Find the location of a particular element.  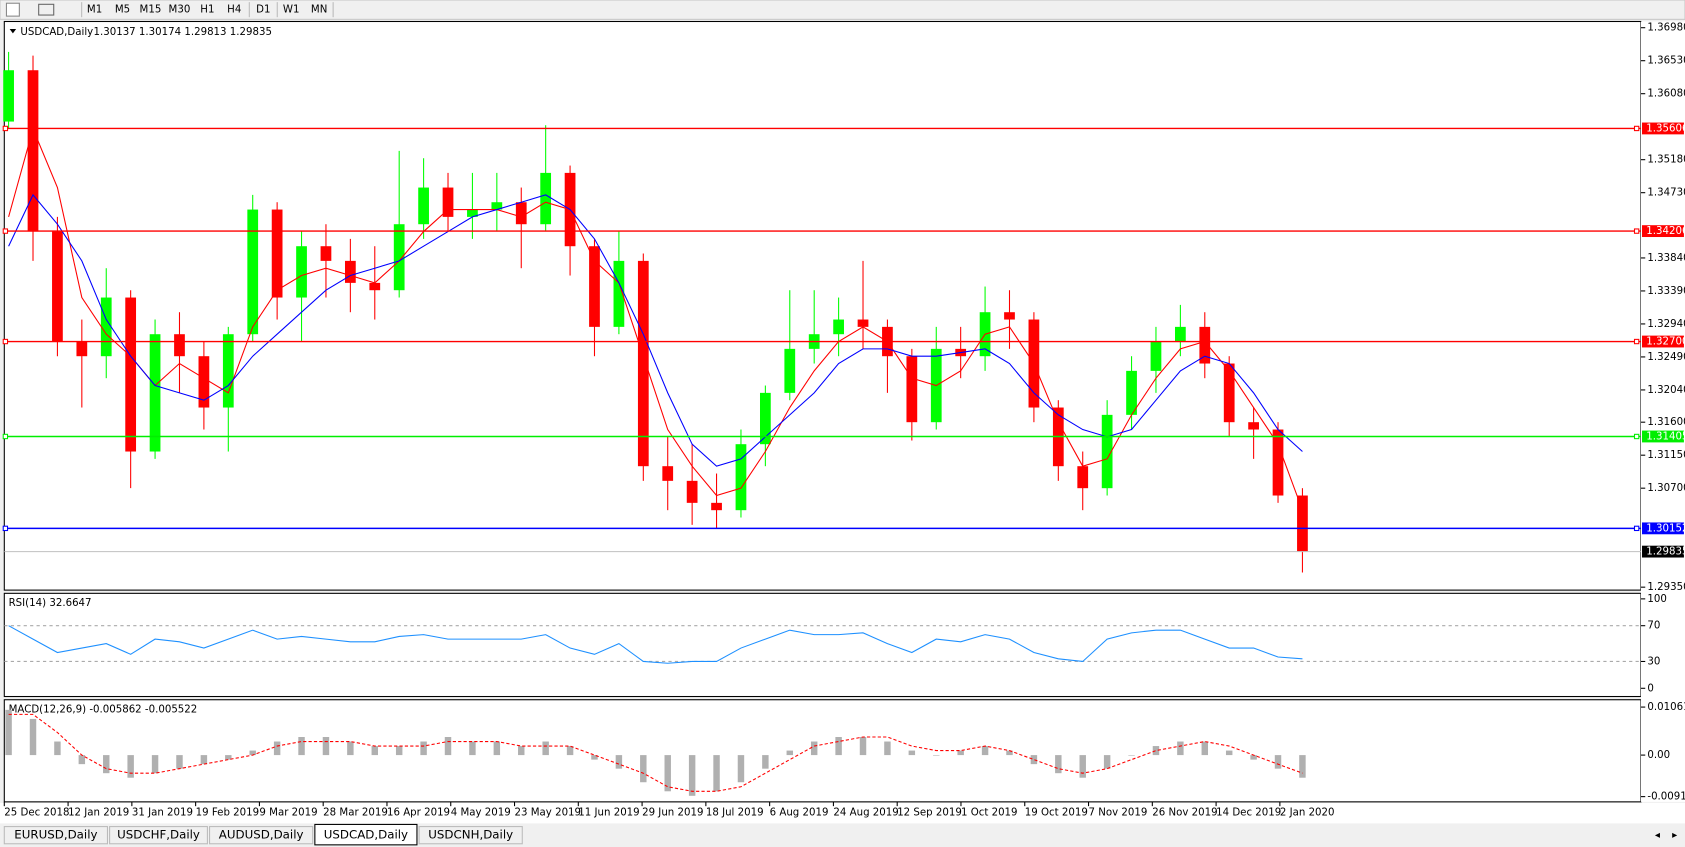

time-axis is located at coordinates (842, 813).